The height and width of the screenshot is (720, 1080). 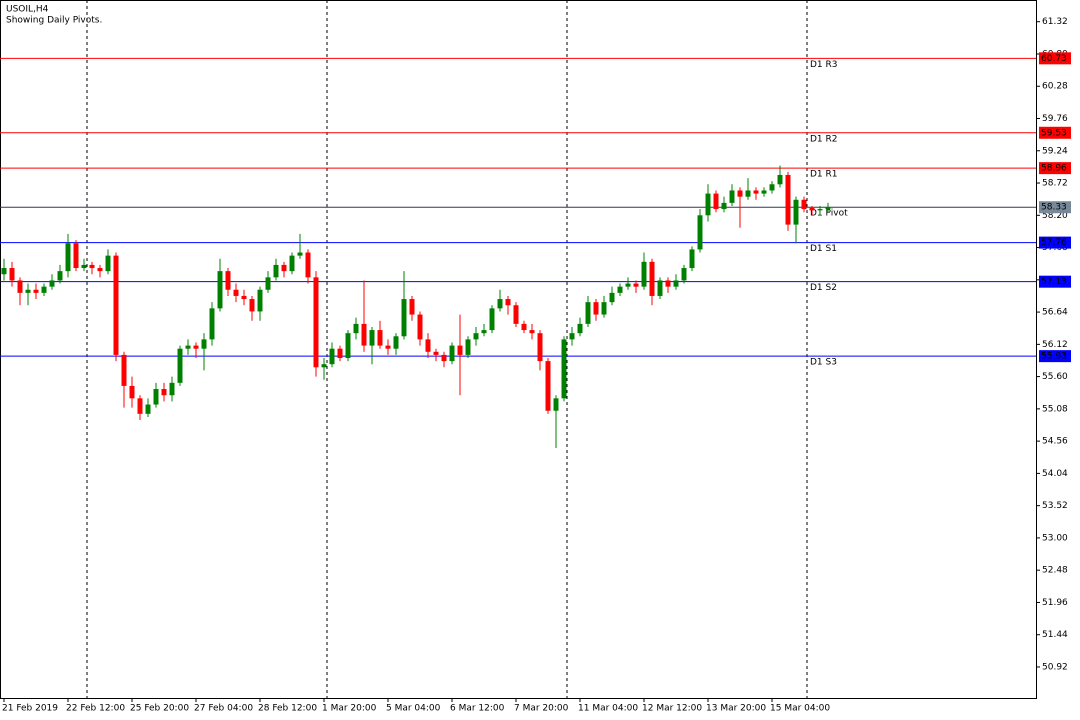 I want to click on price-box-label: 58.96, so click(x=1054, y=169).